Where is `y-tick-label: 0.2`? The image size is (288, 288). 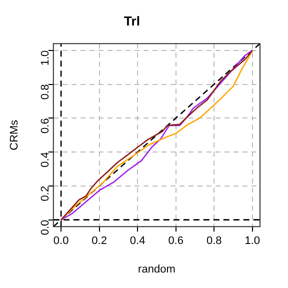
y-tick-label: 0.2 is located at coordinates (45, 194).